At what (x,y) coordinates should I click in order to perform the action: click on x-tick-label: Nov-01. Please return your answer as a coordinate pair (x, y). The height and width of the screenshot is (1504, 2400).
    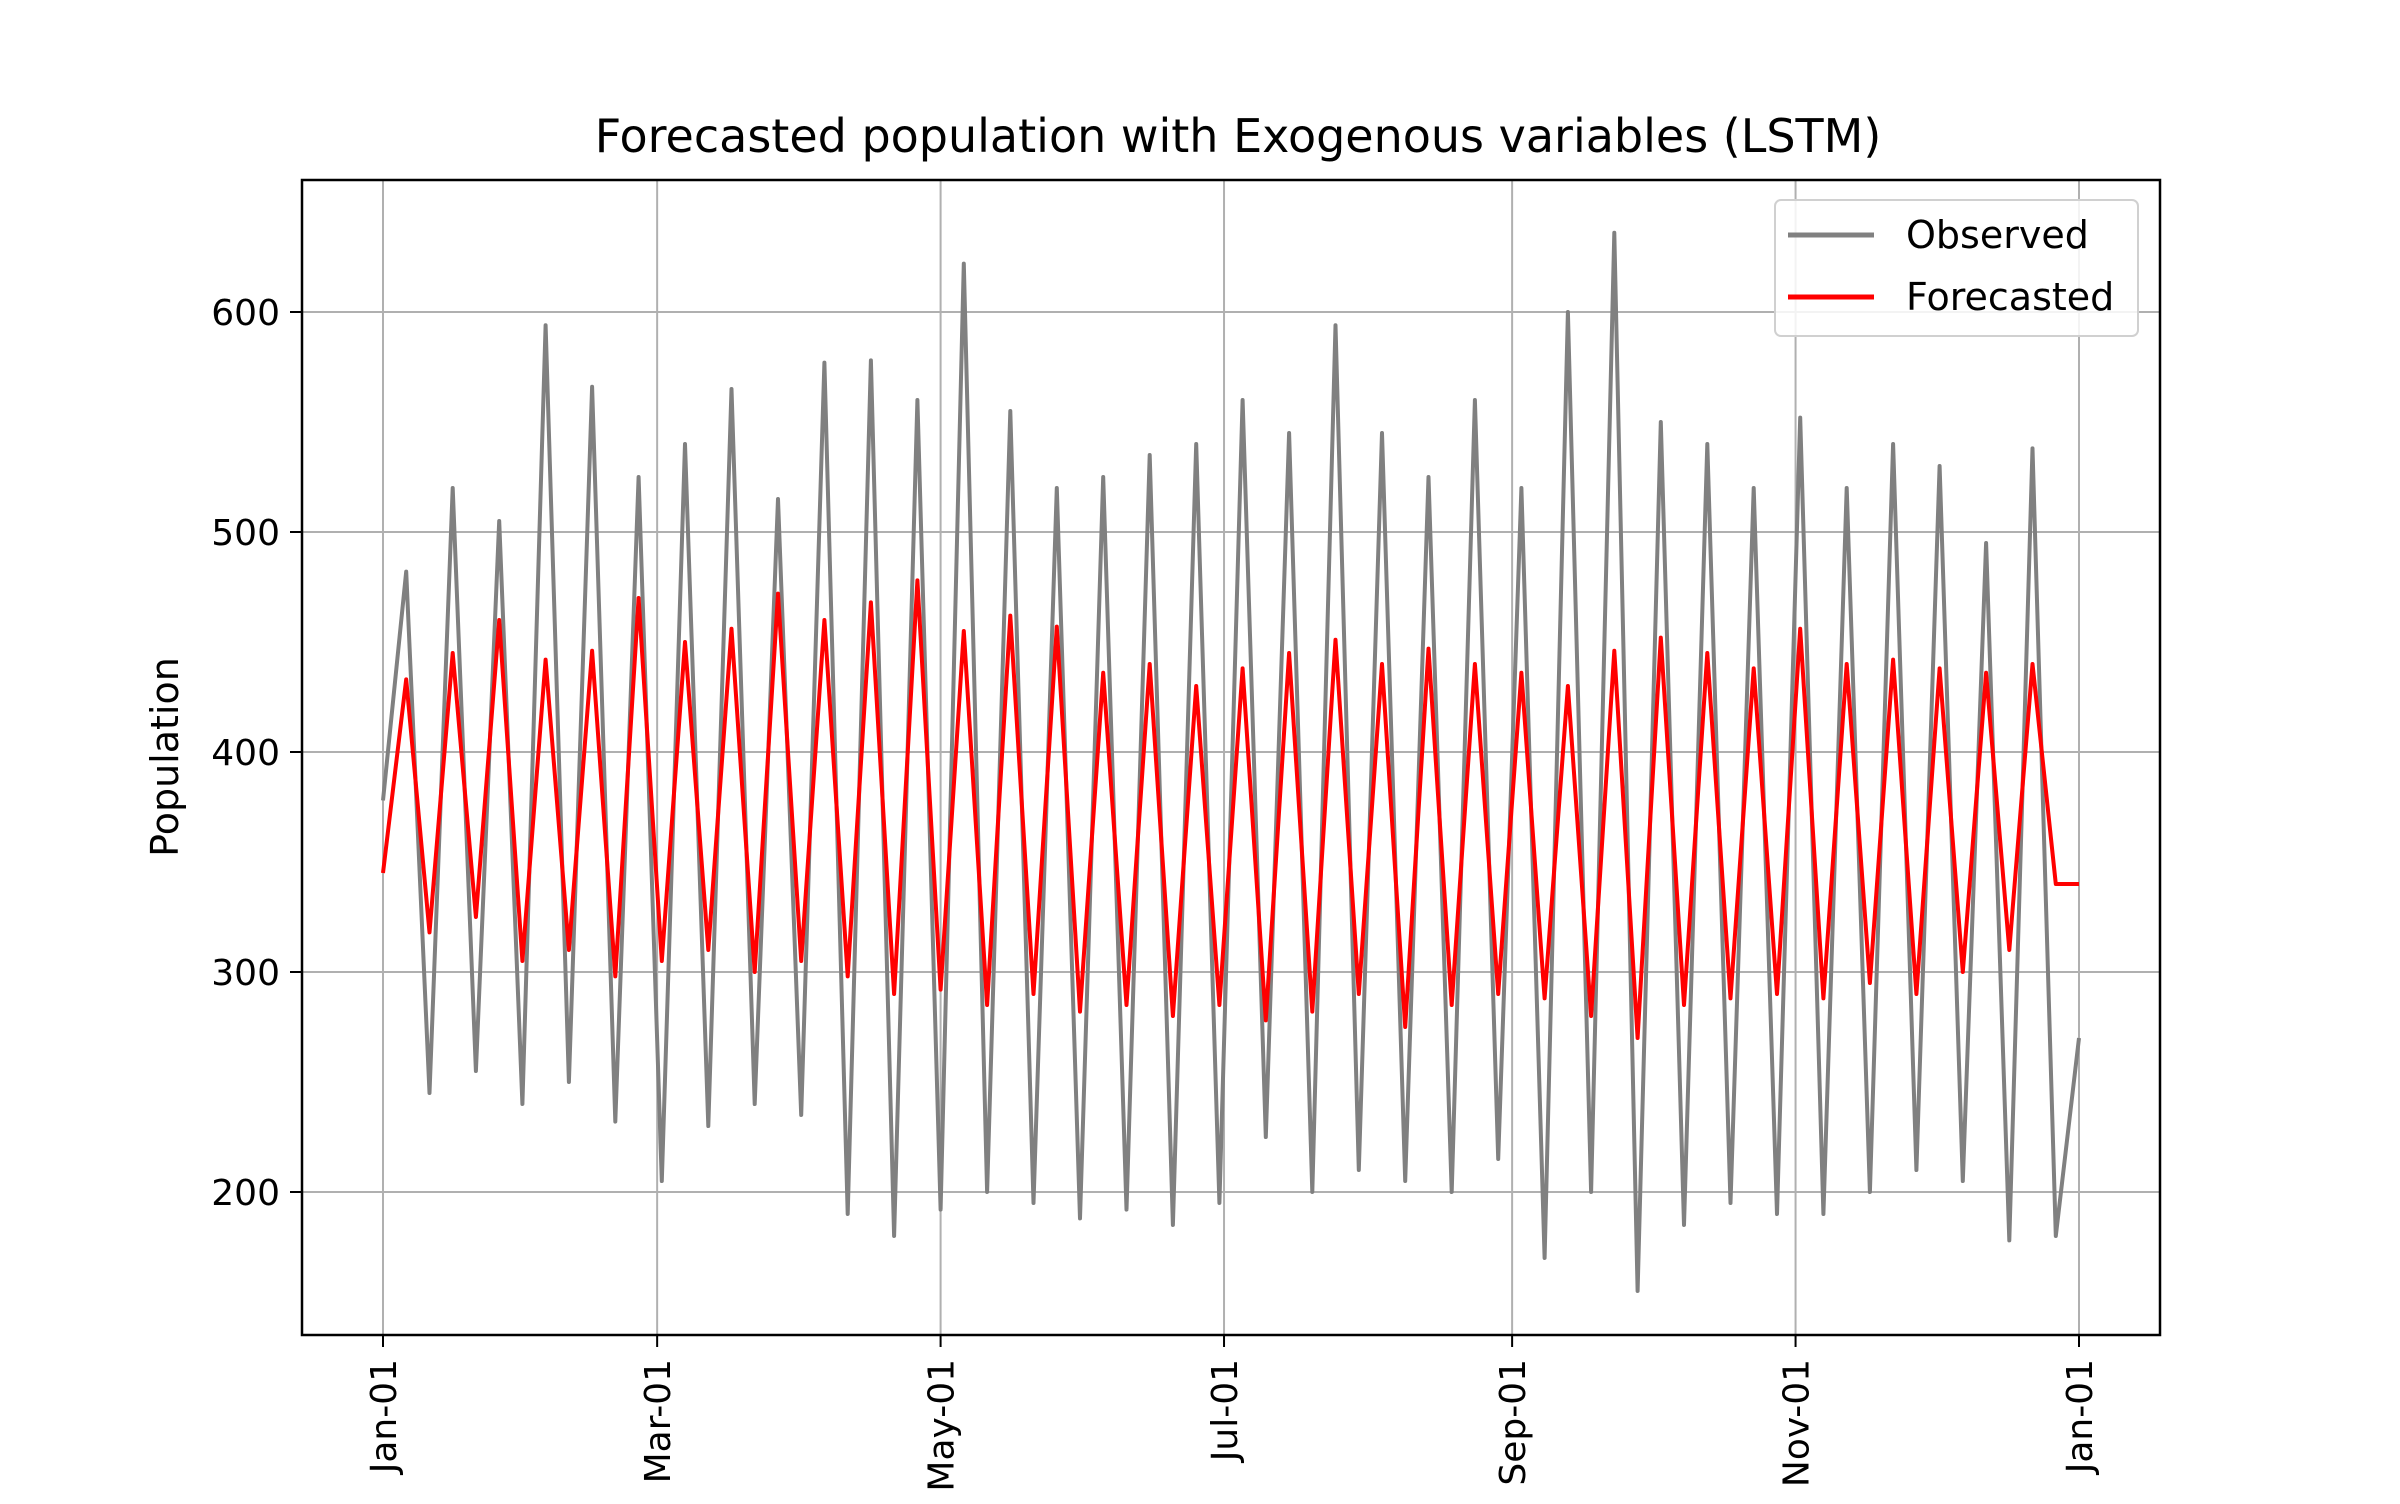
    Looking at the image, I should click on (1797, 1423).